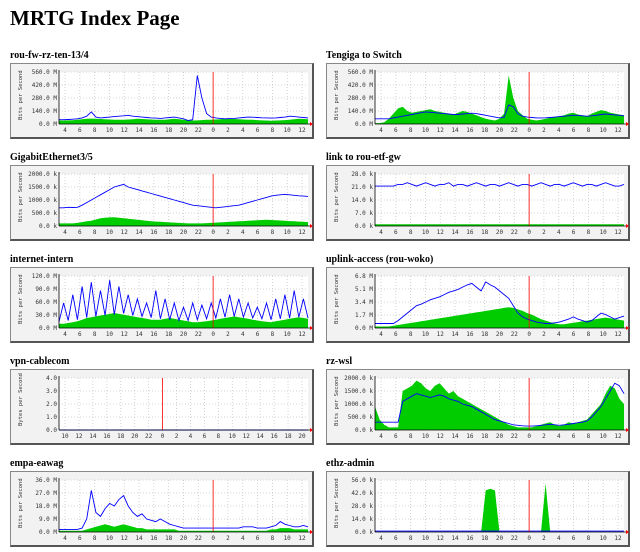  What do you see at coordinates (364, 55) in the screenshot?
I see `graph-title-link: Tengiga to Switch` at bounding box center [364, 55].